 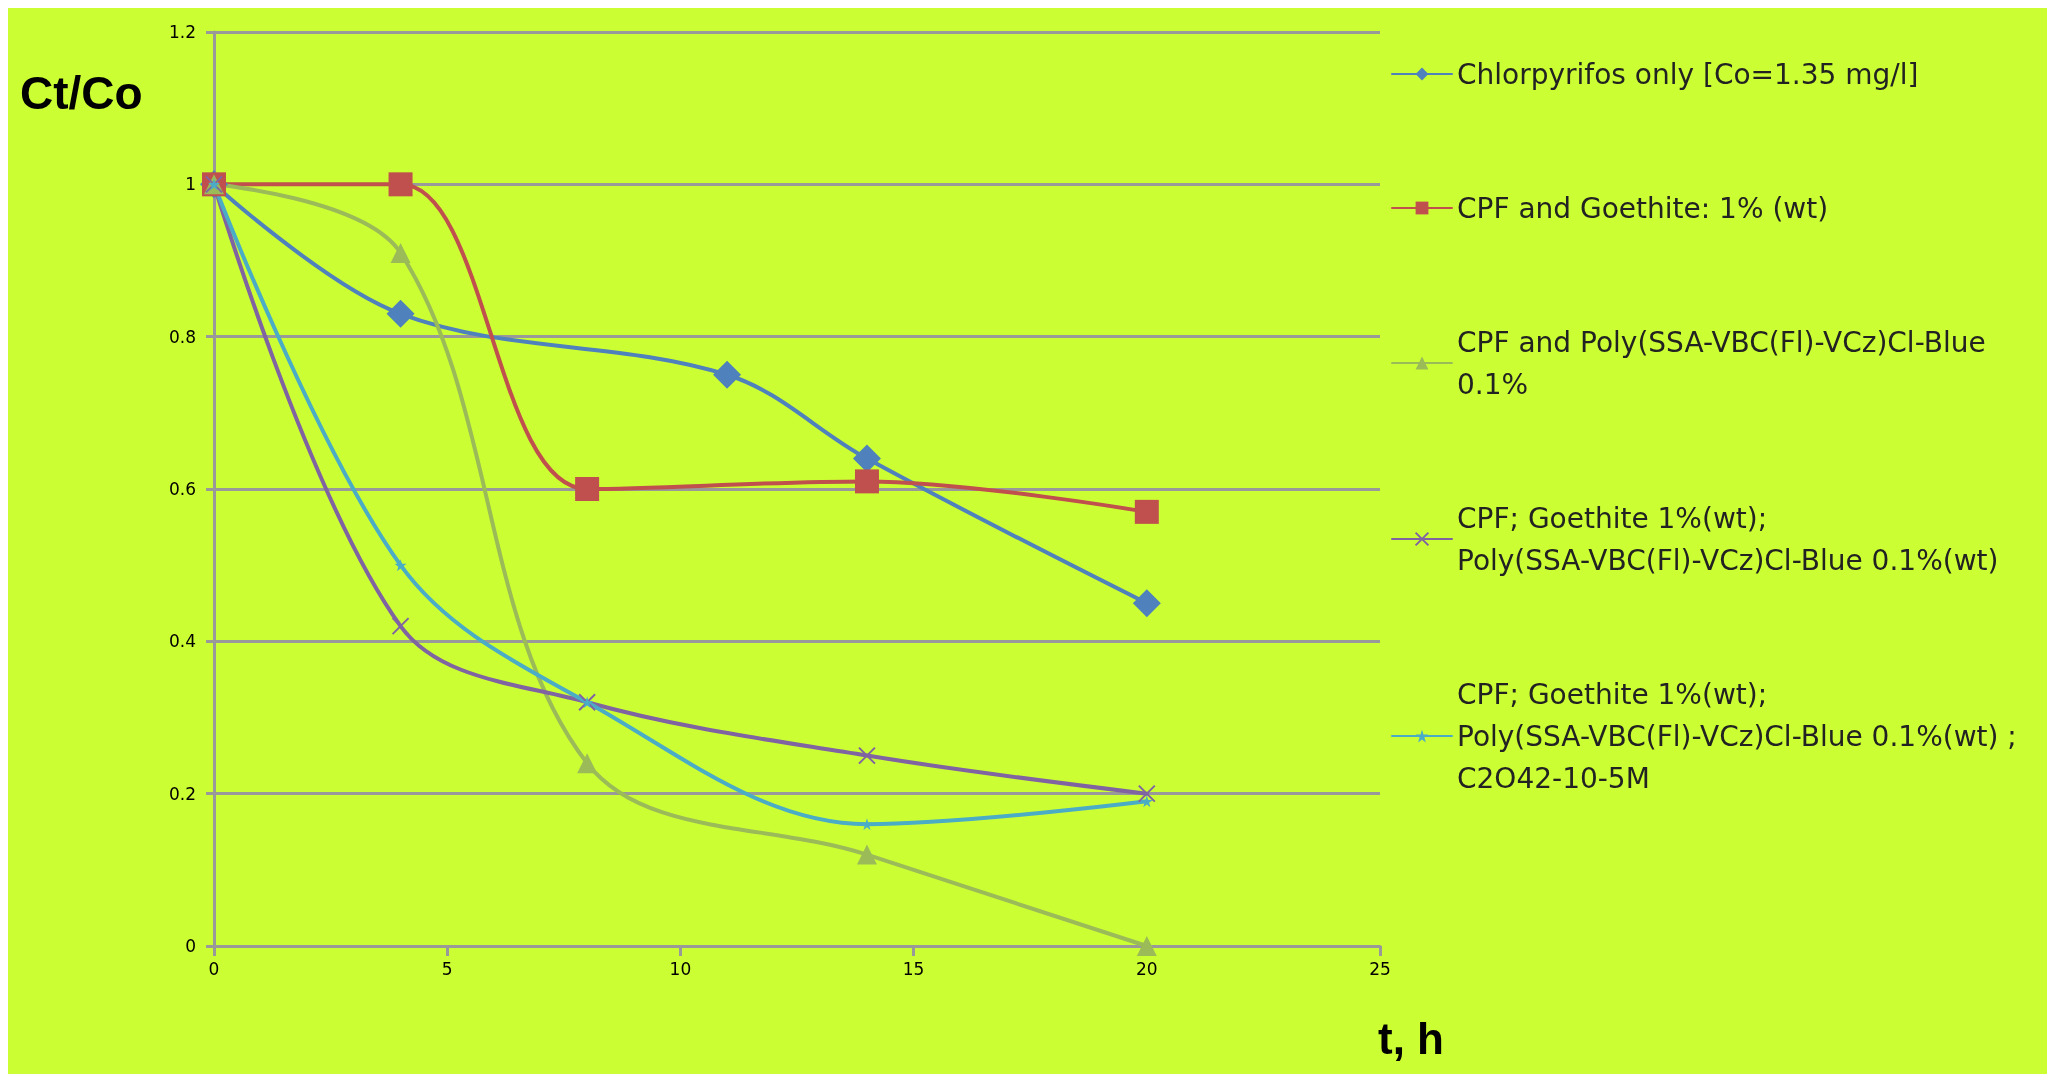 I want to click on y-tick-label: 0.4, so click(x=182, y=641).